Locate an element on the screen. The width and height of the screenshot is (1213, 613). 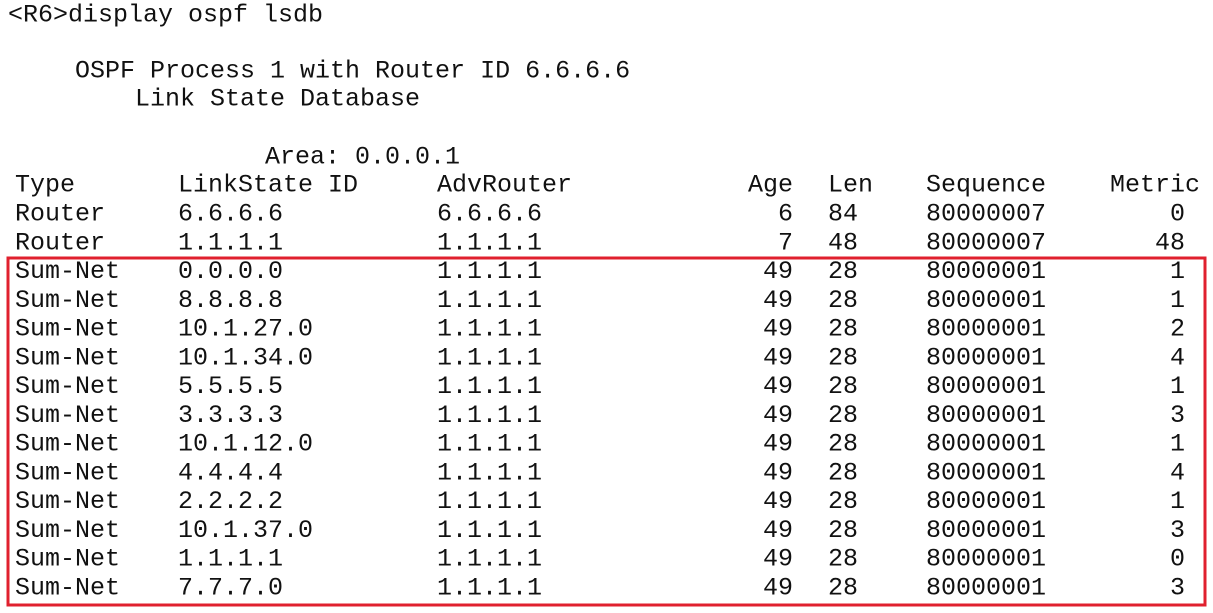
process-line: OSPF Process 1 with Router ID 6.6.6.6 is located at coordinates (352, 71).